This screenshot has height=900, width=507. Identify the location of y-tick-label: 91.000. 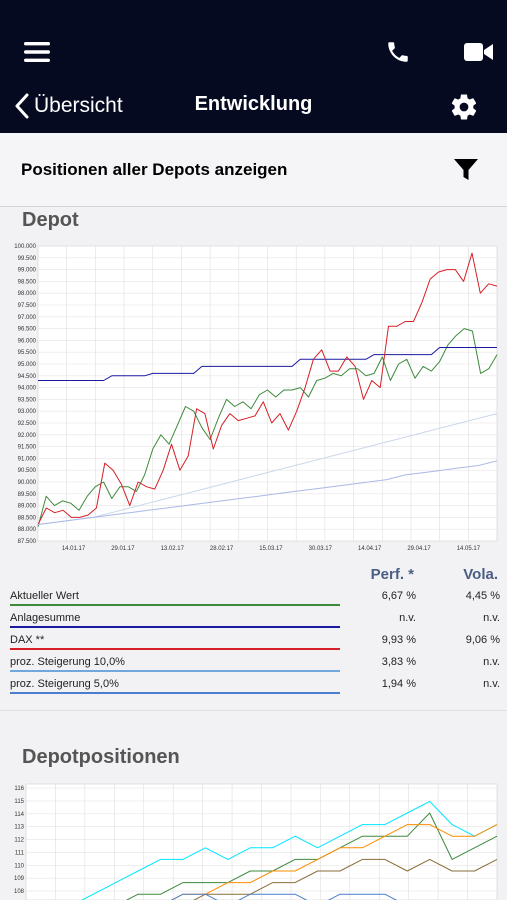
(27, 459).